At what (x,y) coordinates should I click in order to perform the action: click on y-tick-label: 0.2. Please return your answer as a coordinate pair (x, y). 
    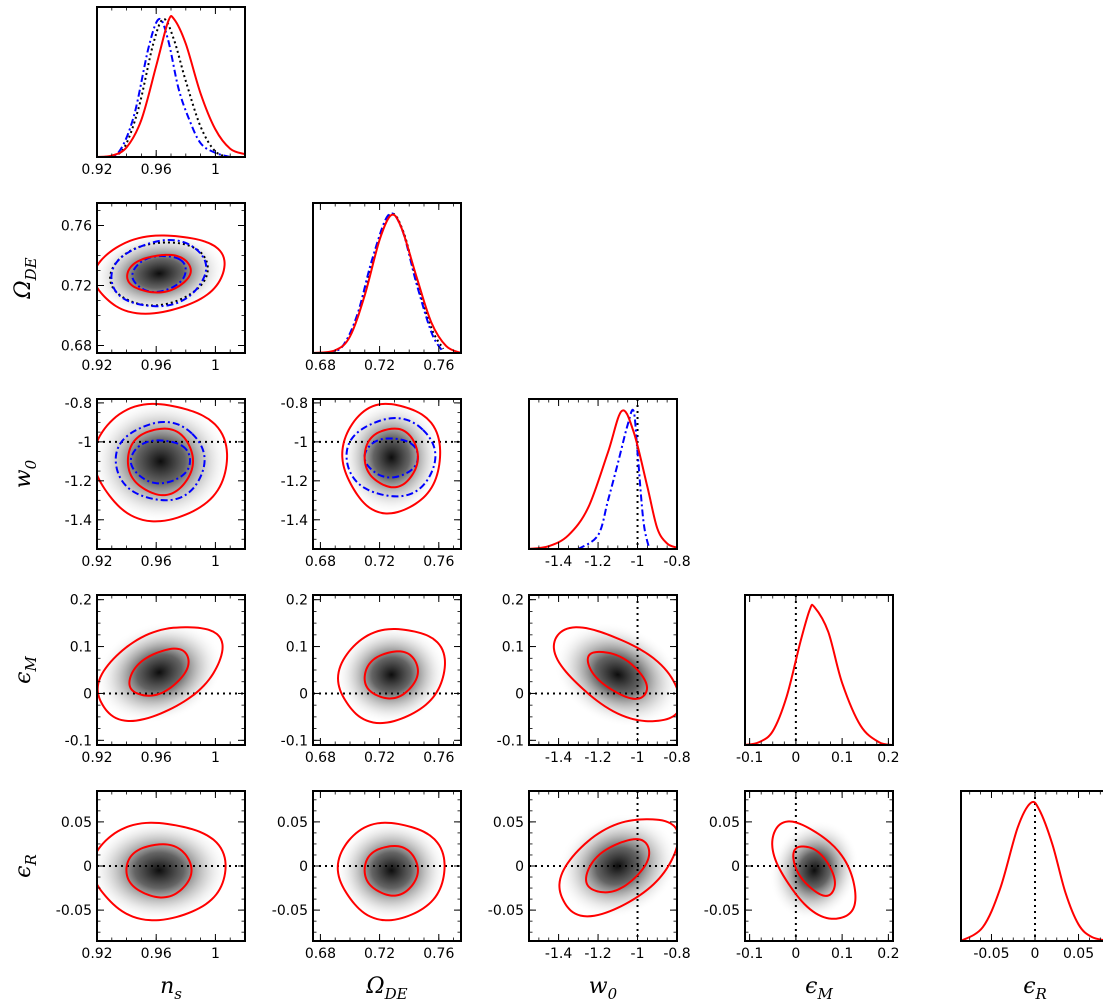
    Looking at the image, I should click on (513, 601).